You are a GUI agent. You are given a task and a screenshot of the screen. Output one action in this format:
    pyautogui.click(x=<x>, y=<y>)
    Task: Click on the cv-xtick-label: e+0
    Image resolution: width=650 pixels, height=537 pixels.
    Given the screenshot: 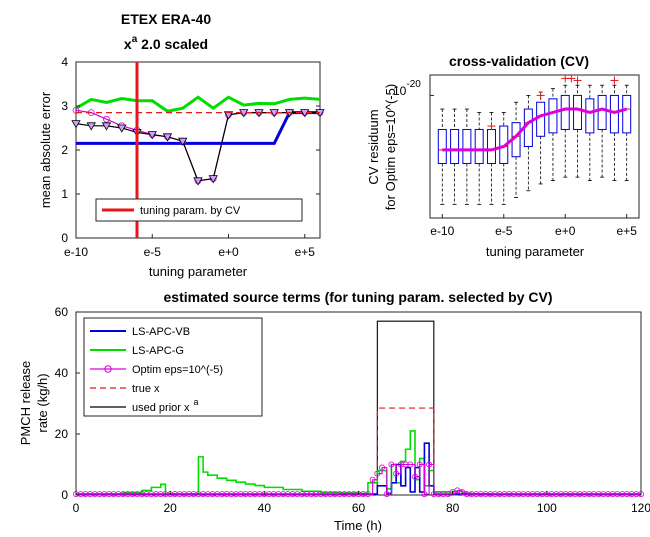 What is the action you would take?
    pyautogui.click(x=565, y=231)
    